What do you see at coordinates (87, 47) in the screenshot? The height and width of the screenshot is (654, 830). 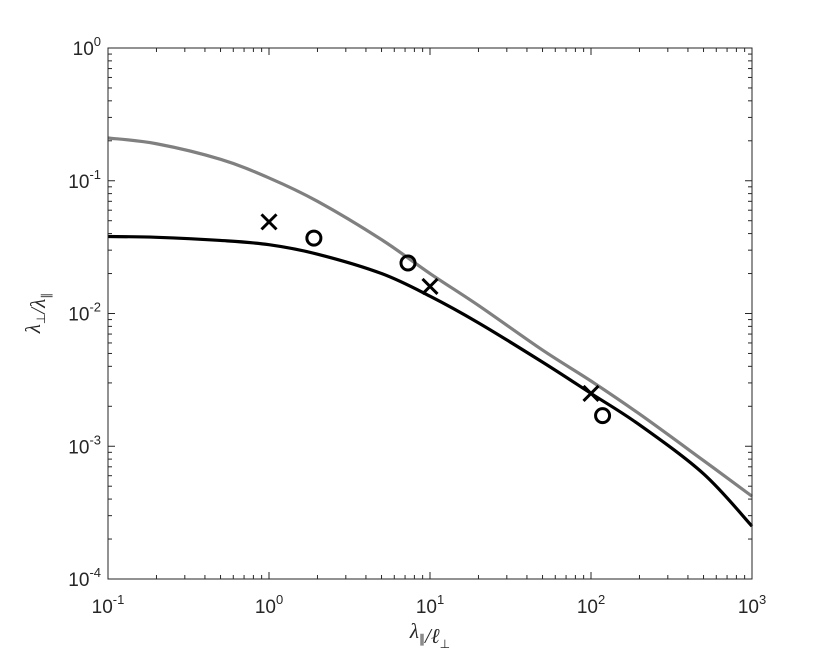 I see `y-tick-label: 10⁰` at bounding box center [87, 47].